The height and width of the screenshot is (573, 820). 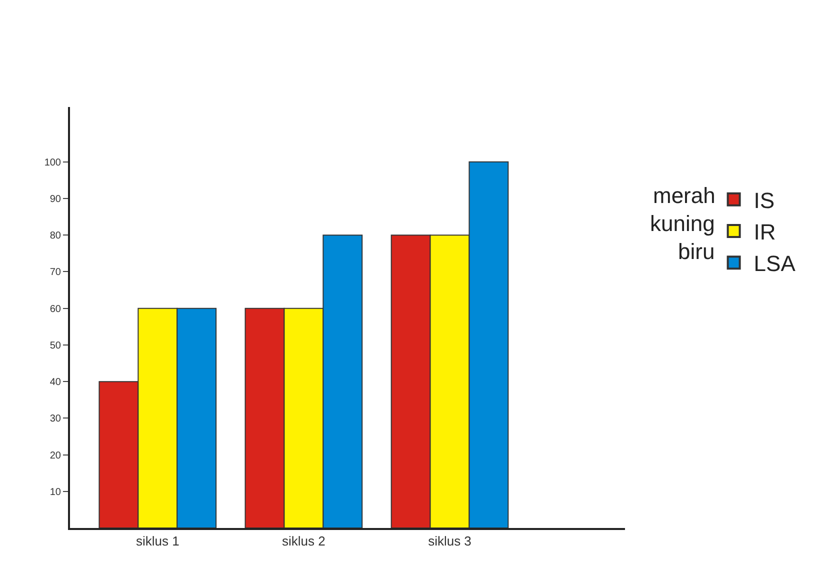 What do you see at coordinates (764, 200) in the screenshot?
I see `legend-label: IS` at bounding box center [764, 200].